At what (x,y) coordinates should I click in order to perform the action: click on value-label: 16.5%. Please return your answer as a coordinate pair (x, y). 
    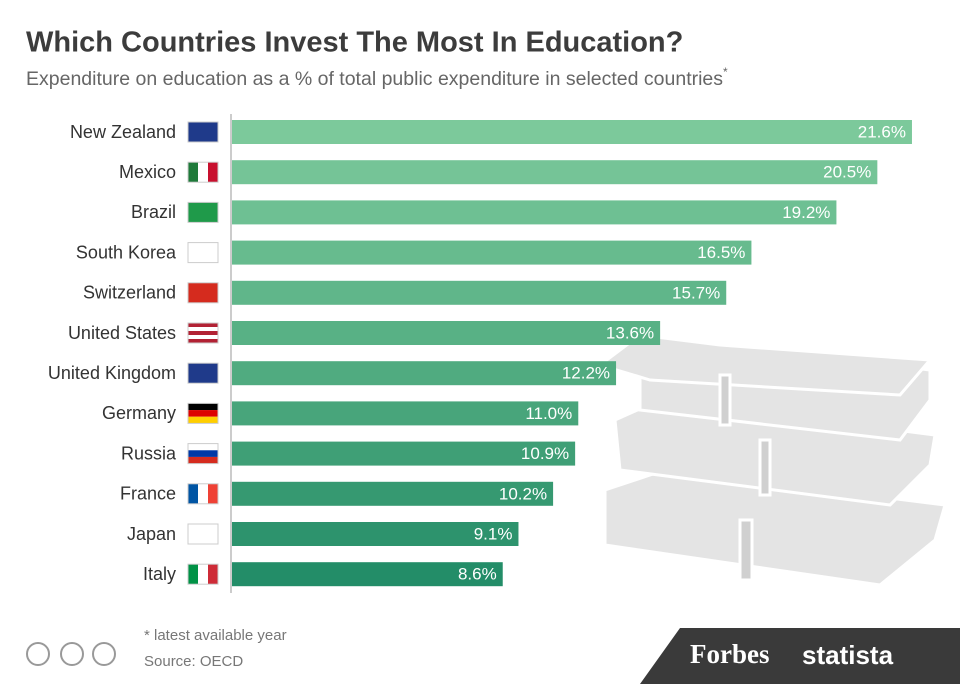
    Looking at the image, I should click on (721, 252).